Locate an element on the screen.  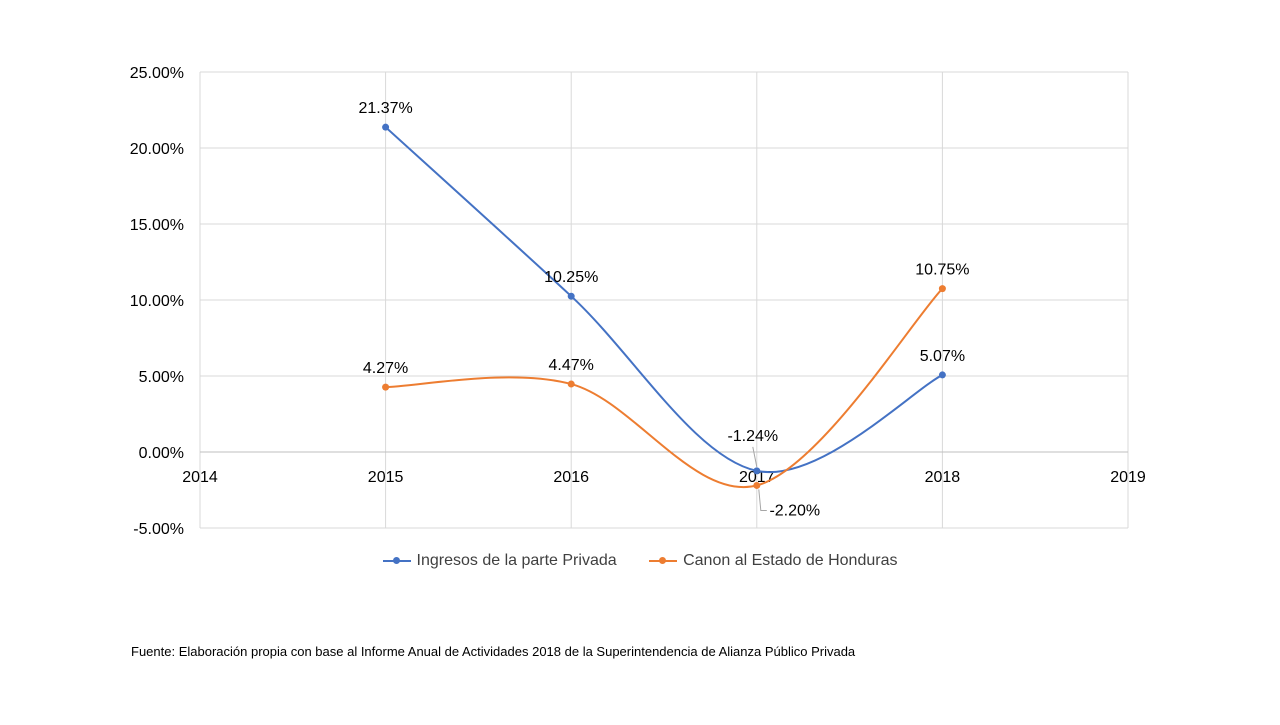
data-label: 4.27% is located at coordinates (385, 368).